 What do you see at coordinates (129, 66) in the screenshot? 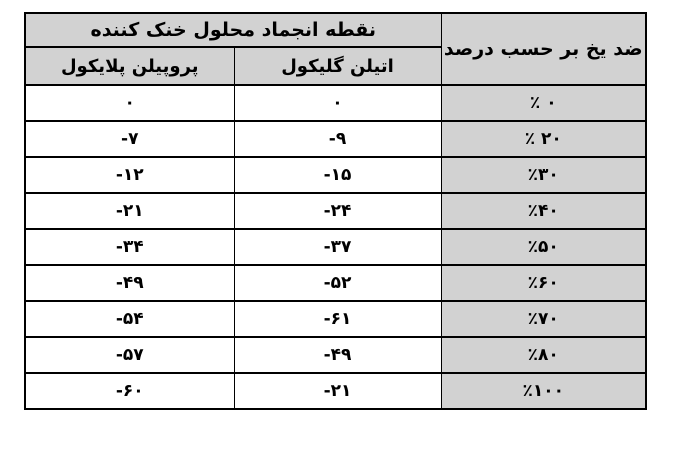
I see `col-header-propylene-glycol: پروپیلن پلایکول` at bounding box center [129, 66].